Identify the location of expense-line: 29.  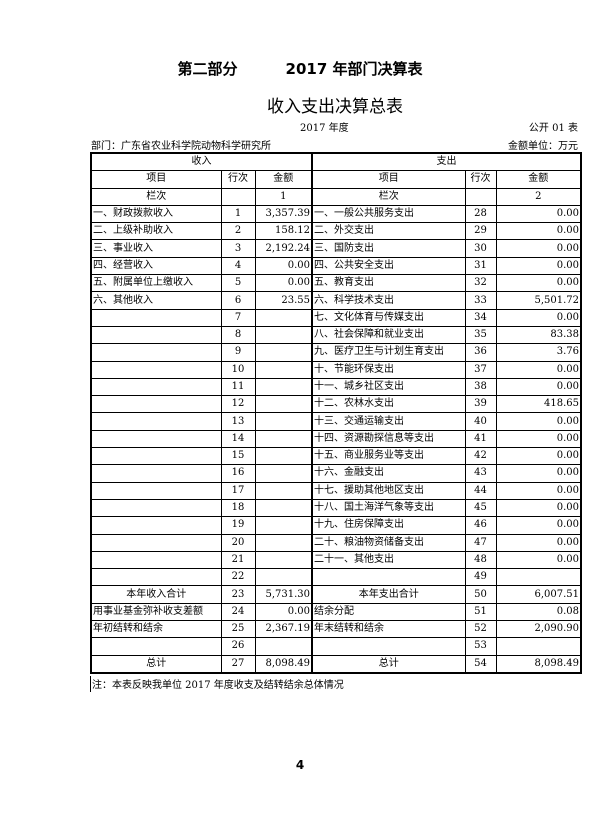
(480, 231).